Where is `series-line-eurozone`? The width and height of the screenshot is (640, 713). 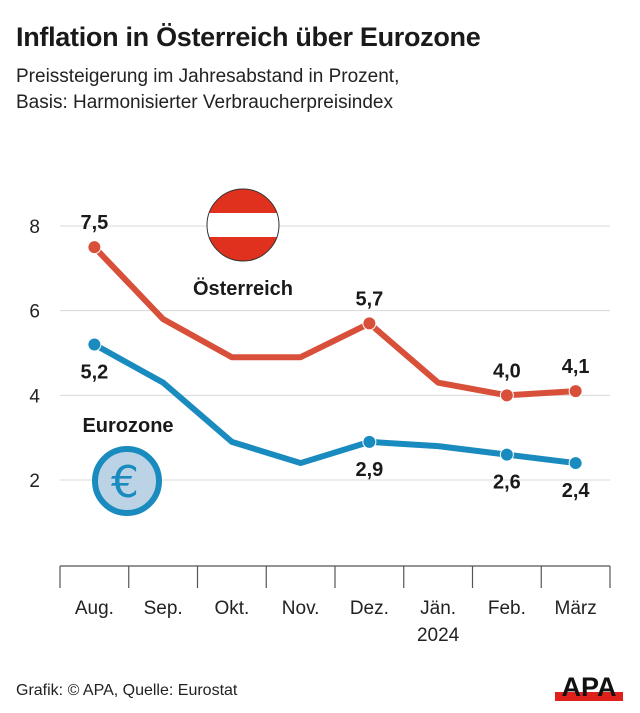
series-line-eurozone is located at coordinates (334, 404).